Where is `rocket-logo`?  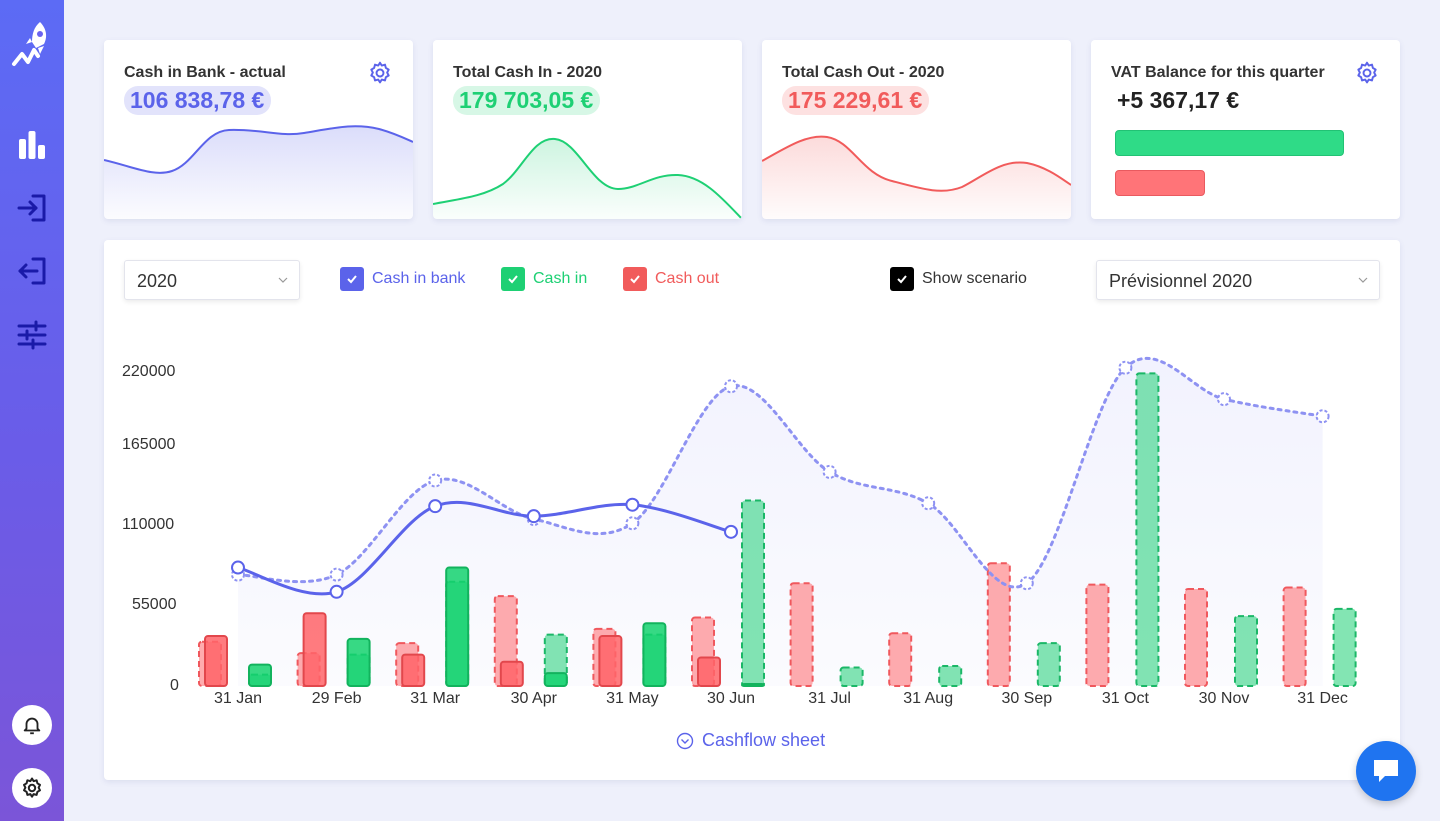
rocket-logo is located at coordinates (32, 46).